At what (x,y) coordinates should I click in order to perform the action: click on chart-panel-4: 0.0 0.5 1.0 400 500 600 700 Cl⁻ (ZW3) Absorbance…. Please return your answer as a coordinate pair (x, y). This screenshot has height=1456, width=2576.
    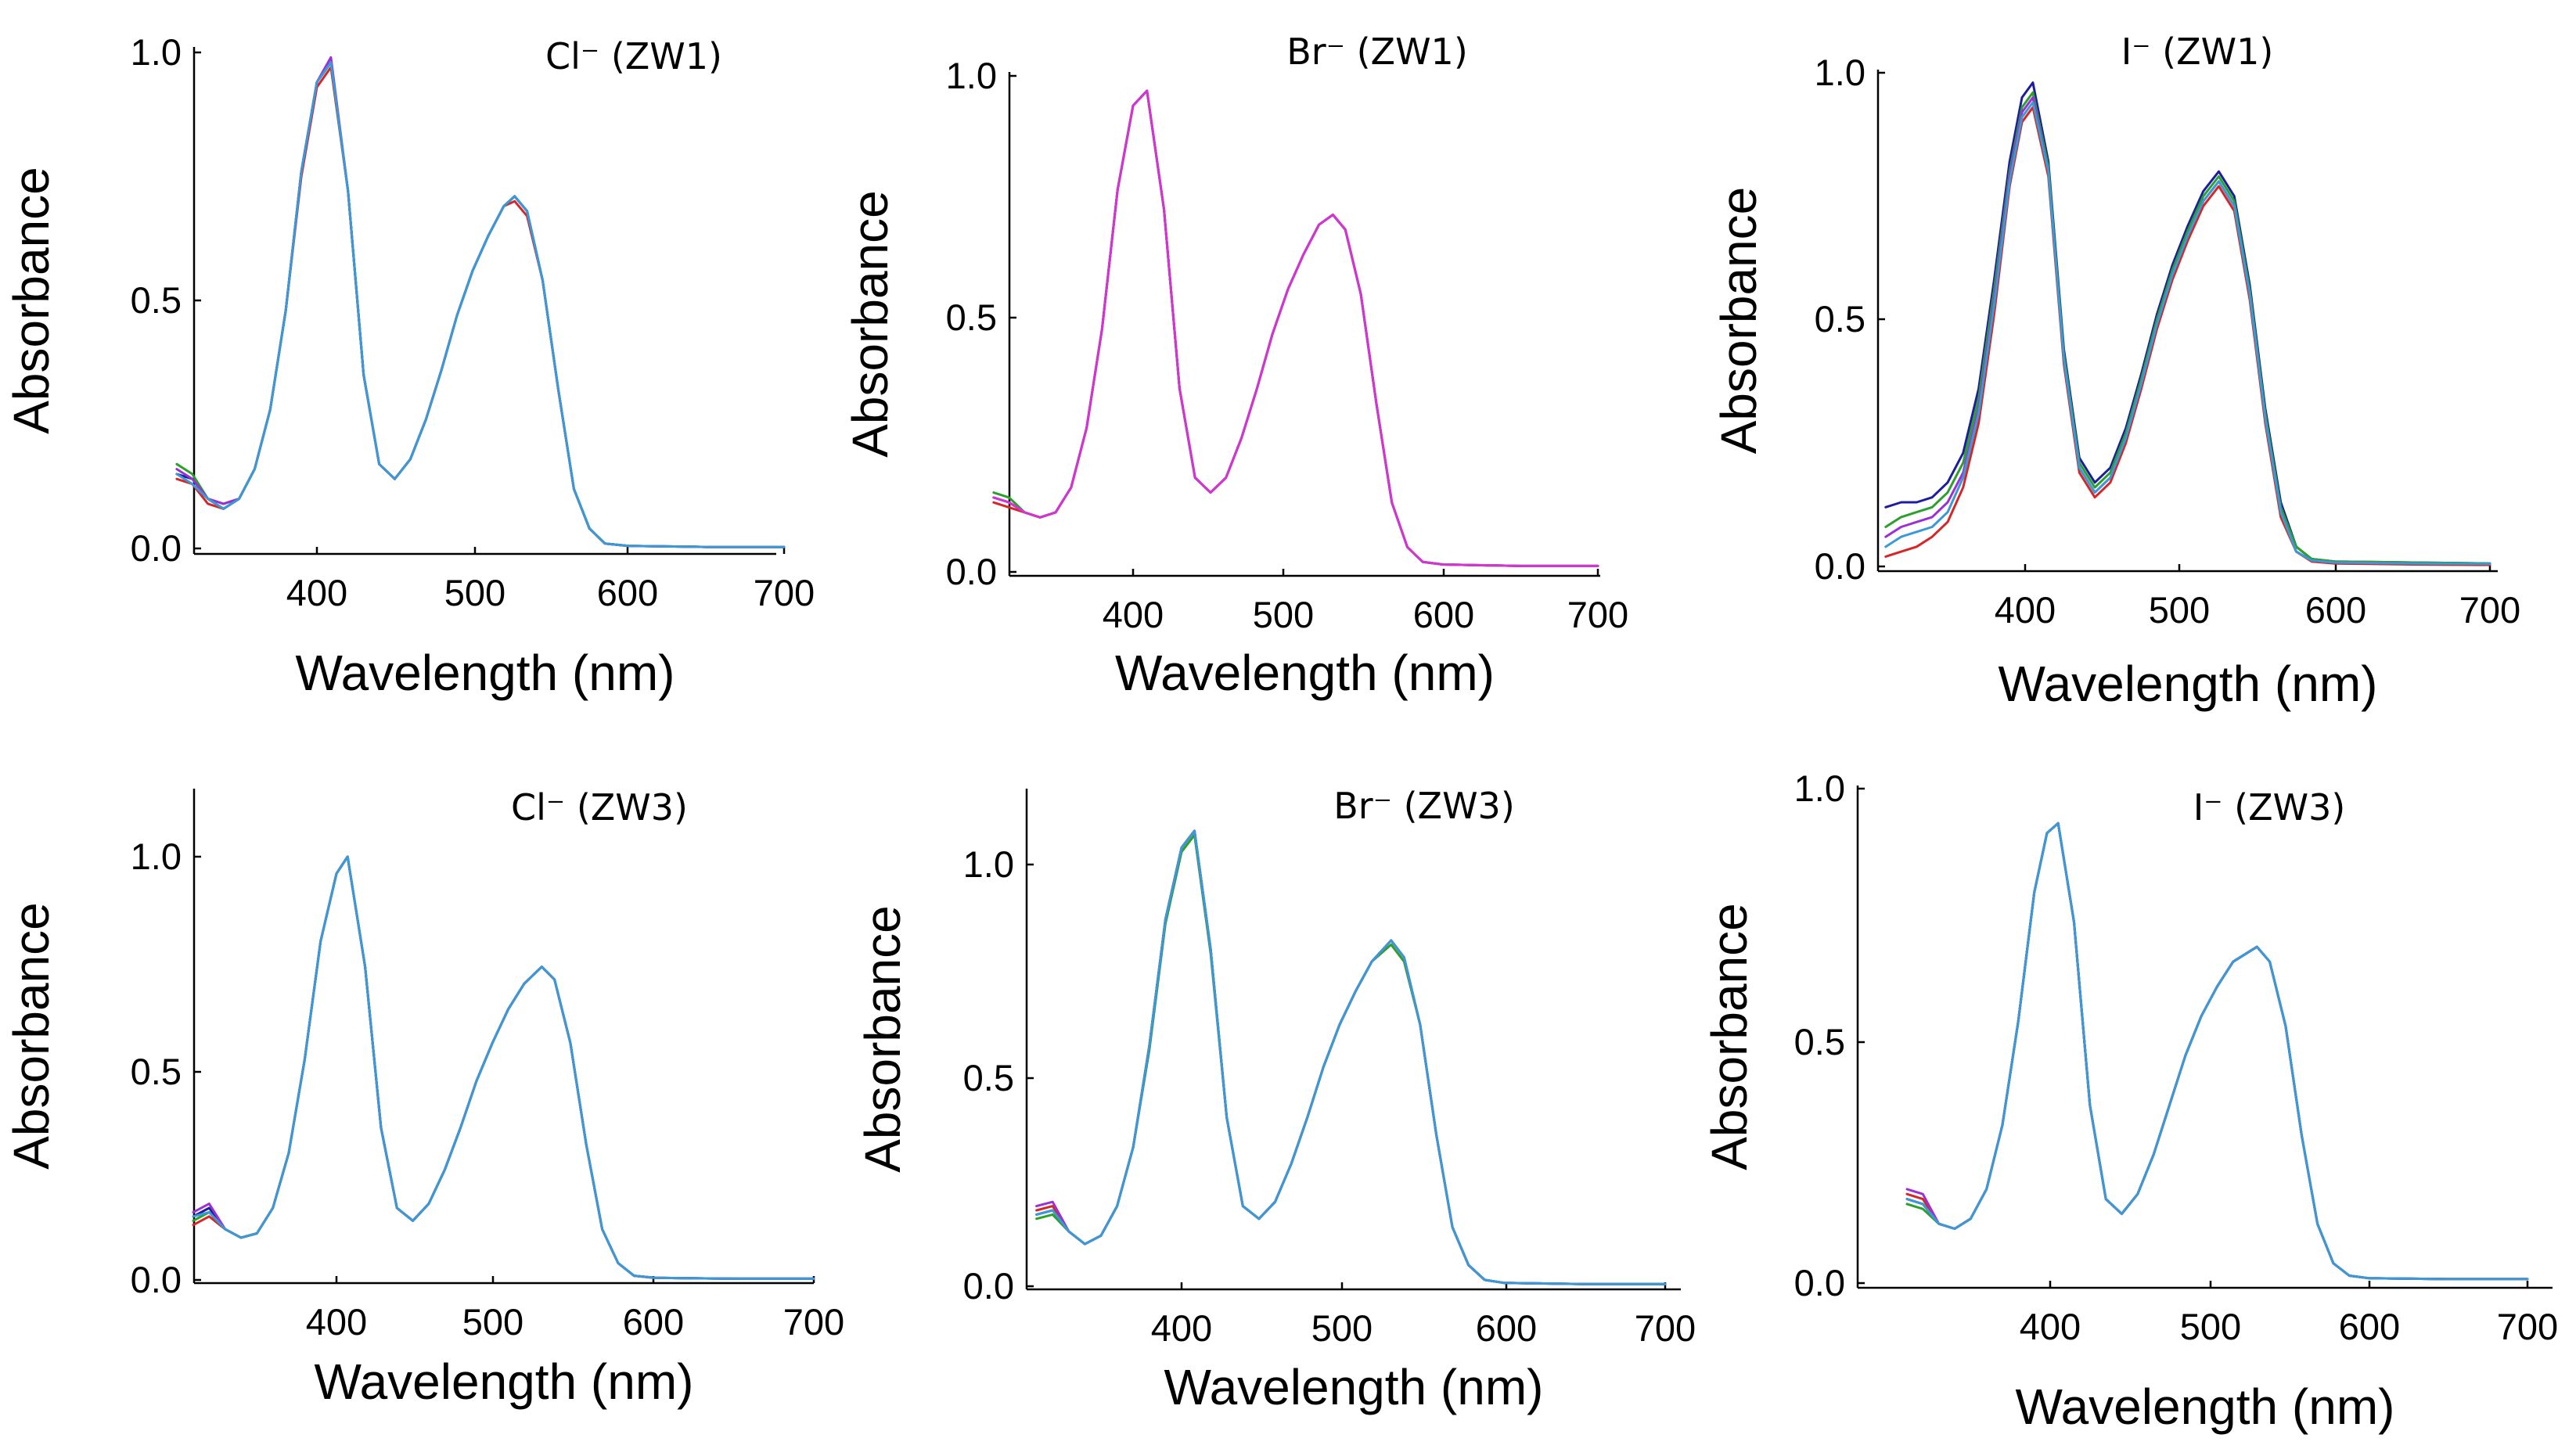
    Looking at the image, I should click on (423, 1098).